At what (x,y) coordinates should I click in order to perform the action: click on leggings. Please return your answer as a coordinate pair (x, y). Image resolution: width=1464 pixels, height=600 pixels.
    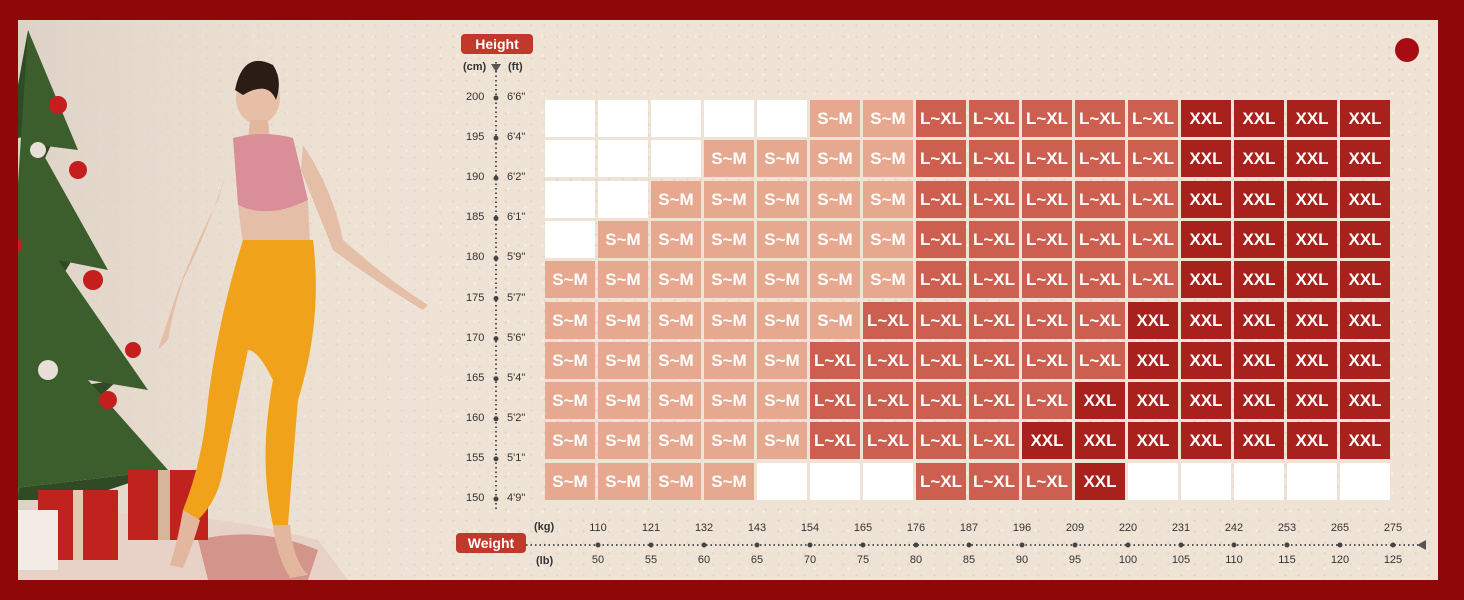
    Looking at the image, I should click on (249, 382).